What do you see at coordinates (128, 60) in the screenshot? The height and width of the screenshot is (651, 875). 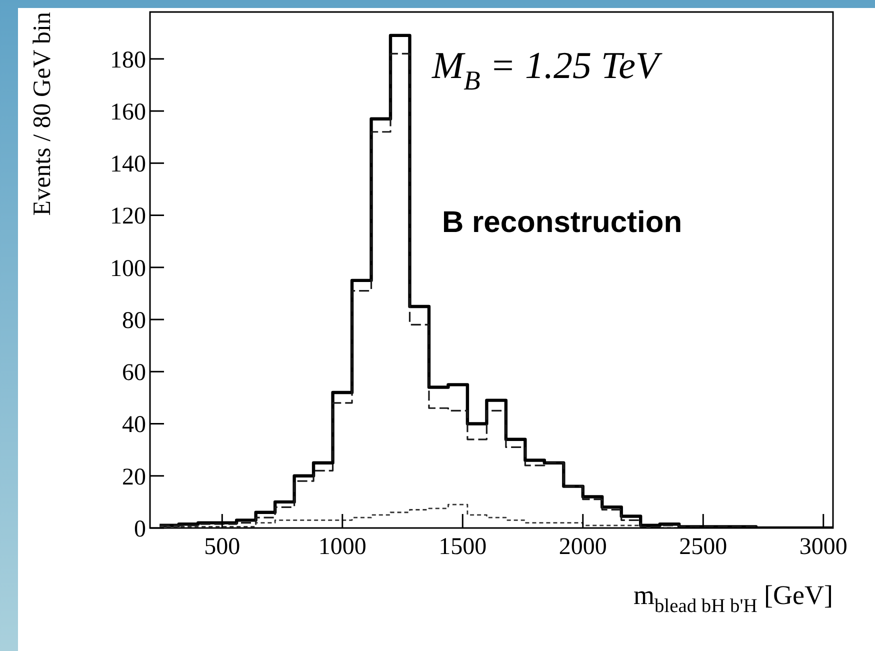 I see `y-tick-label: 180` at bounding box center [128, 60].